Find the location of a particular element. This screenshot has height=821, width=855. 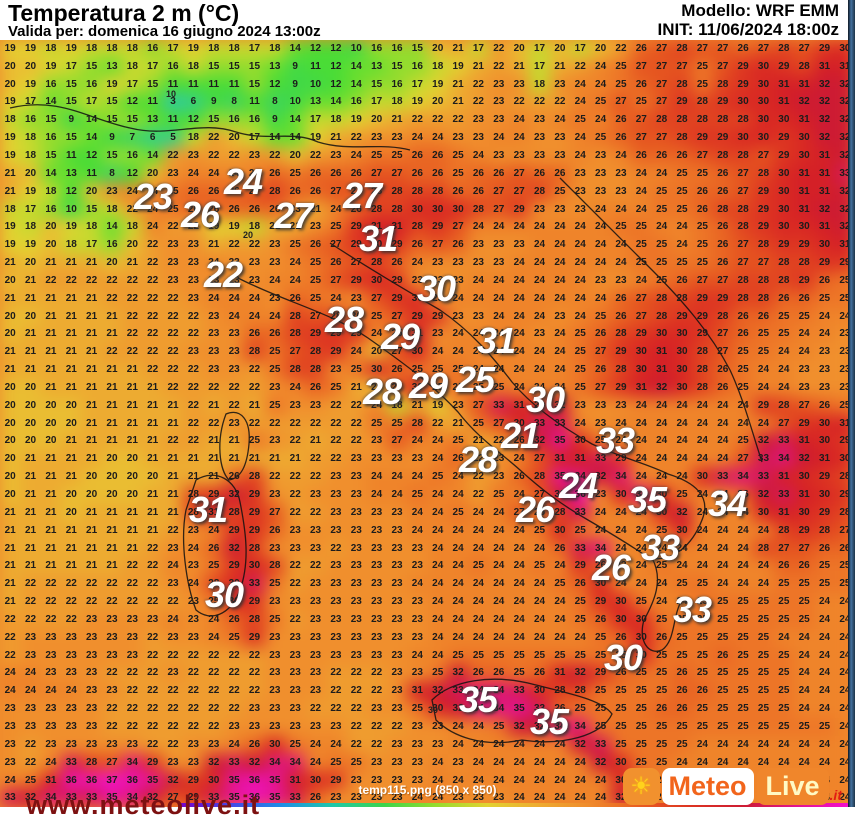

temp-value-cell: 17 is located at coordinates (539, 48).